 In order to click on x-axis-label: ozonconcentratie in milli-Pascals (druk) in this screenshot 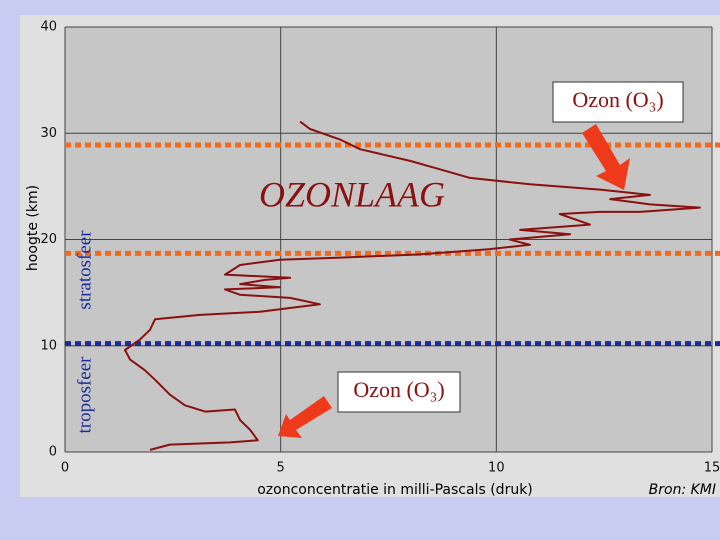, I will do `click(395, 490)`.